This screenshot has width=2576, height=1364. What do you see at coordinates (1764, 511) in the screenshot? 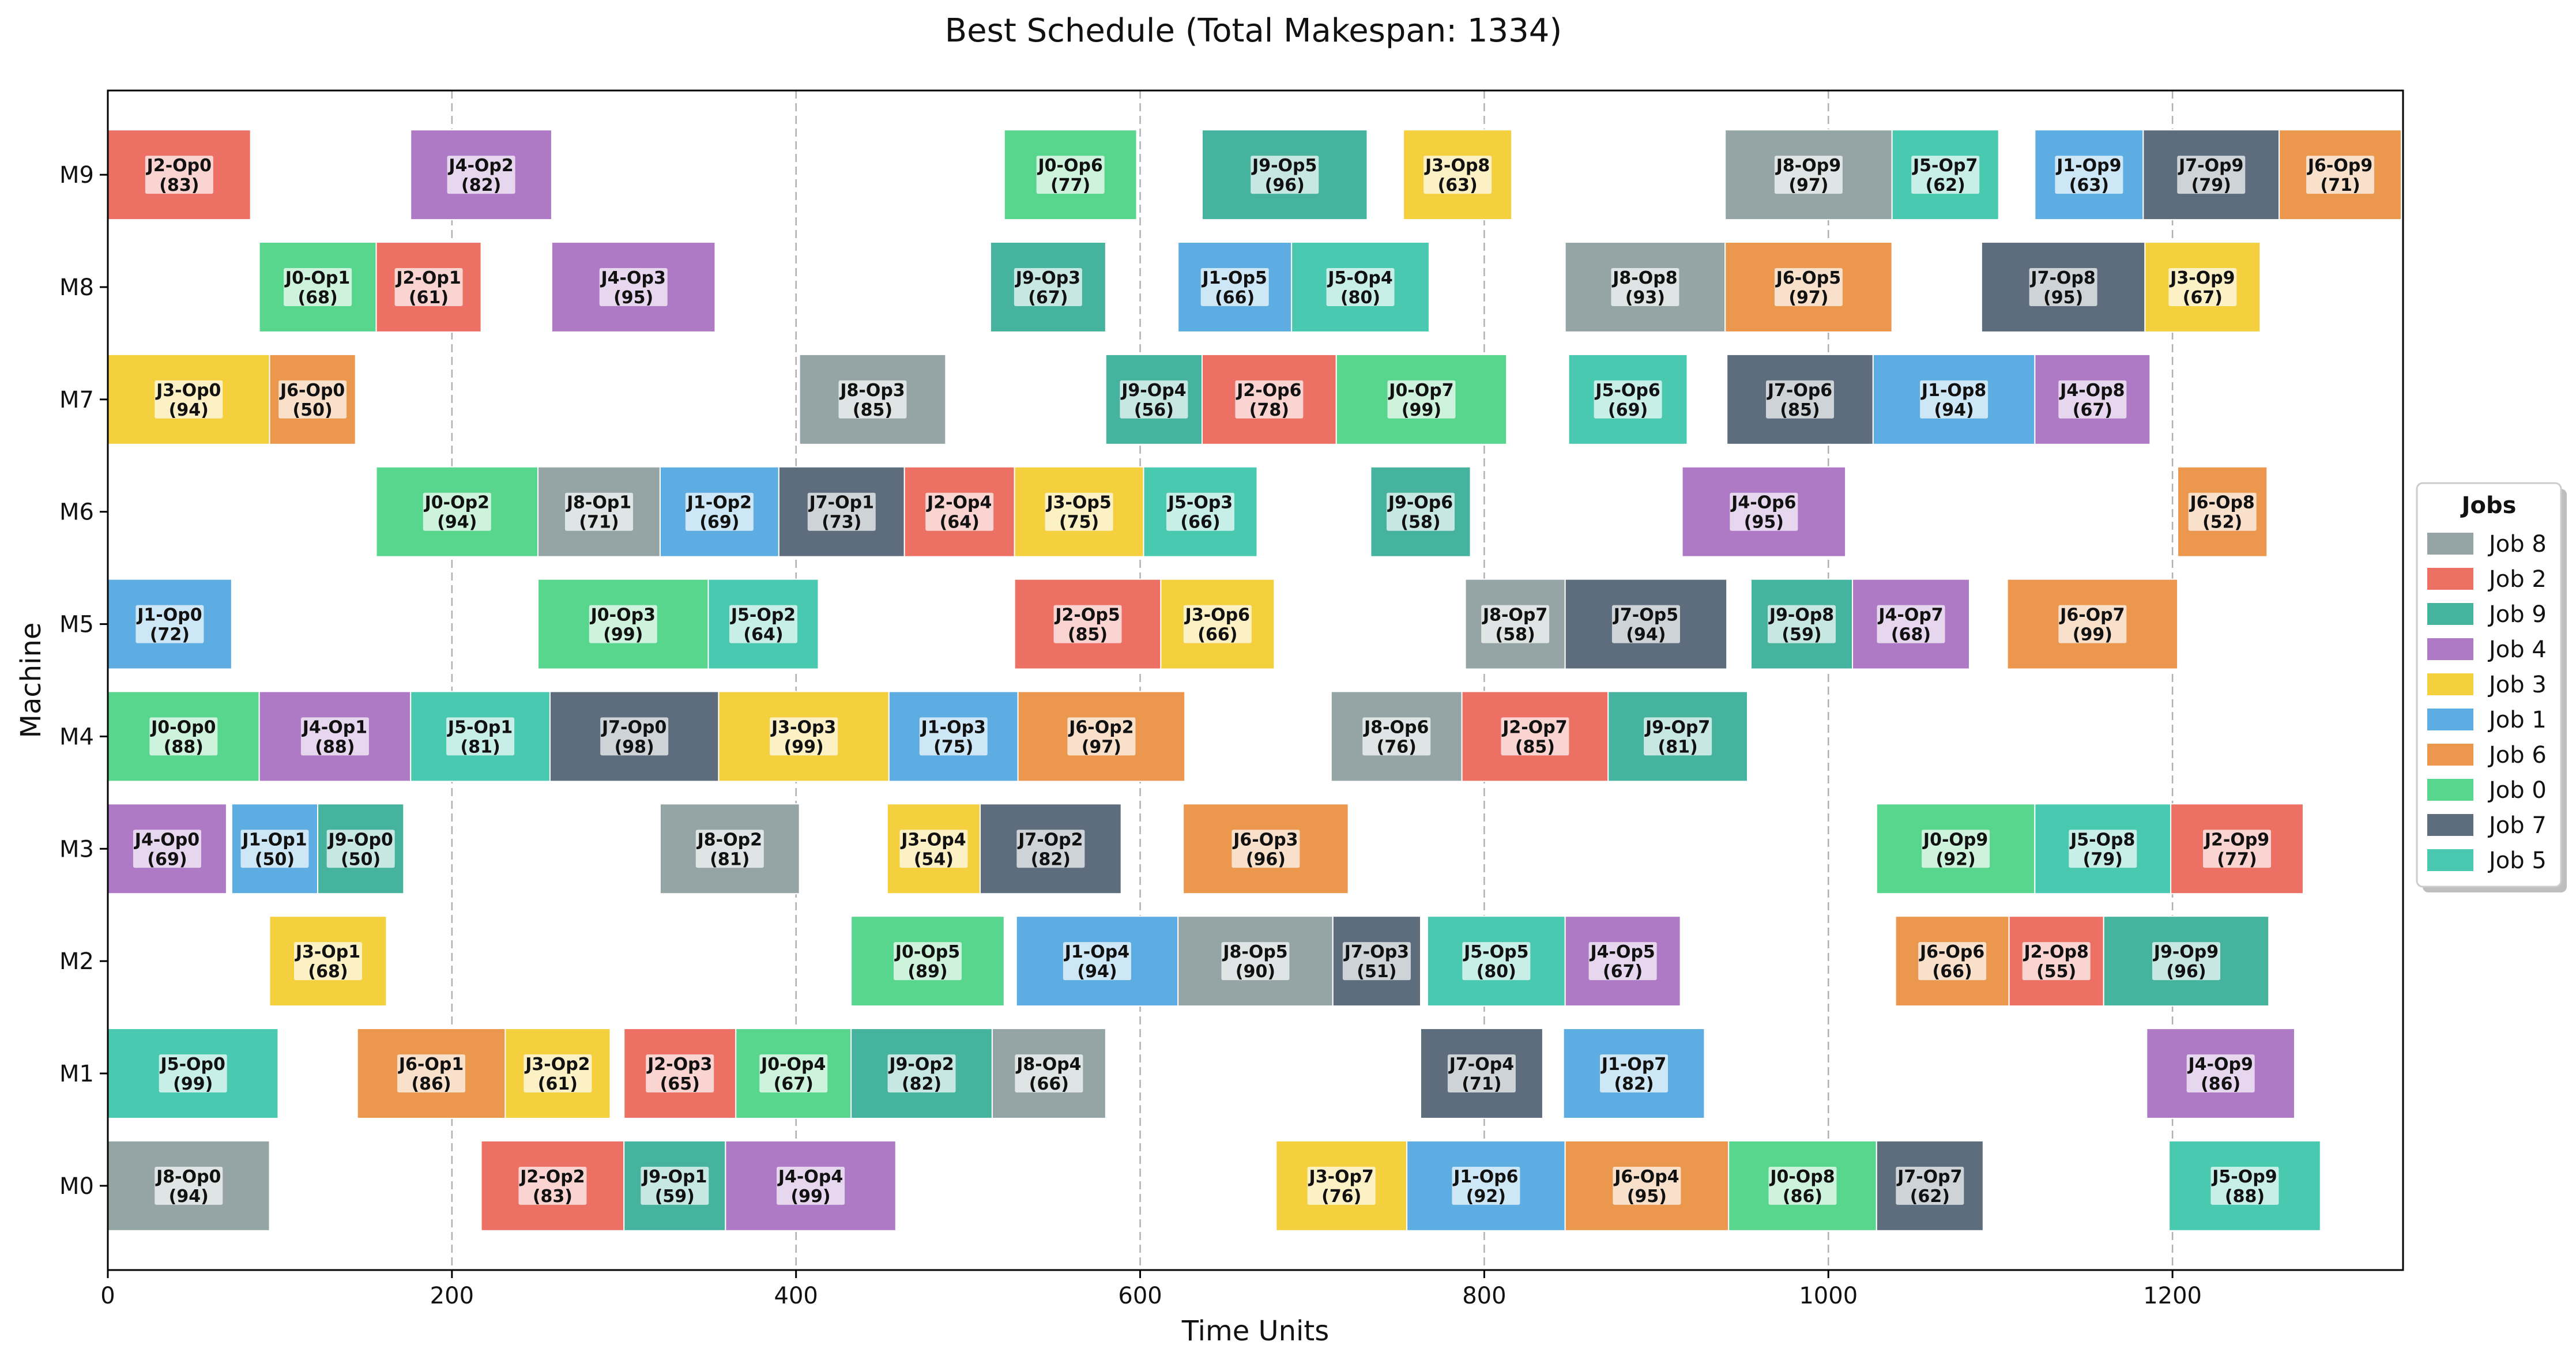
I see `operation-bar: J4-Op6(95)` at bounding box center [1764, 511].